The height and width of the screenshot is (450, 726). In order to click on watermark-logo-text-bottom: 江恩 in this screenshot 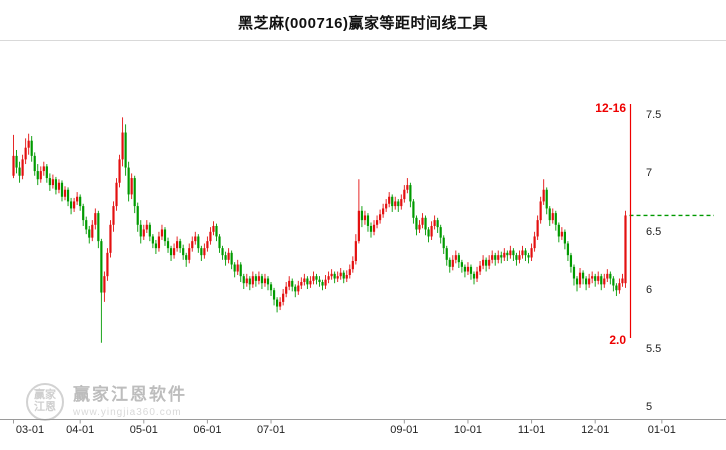, I will do `click(45, 407)`.